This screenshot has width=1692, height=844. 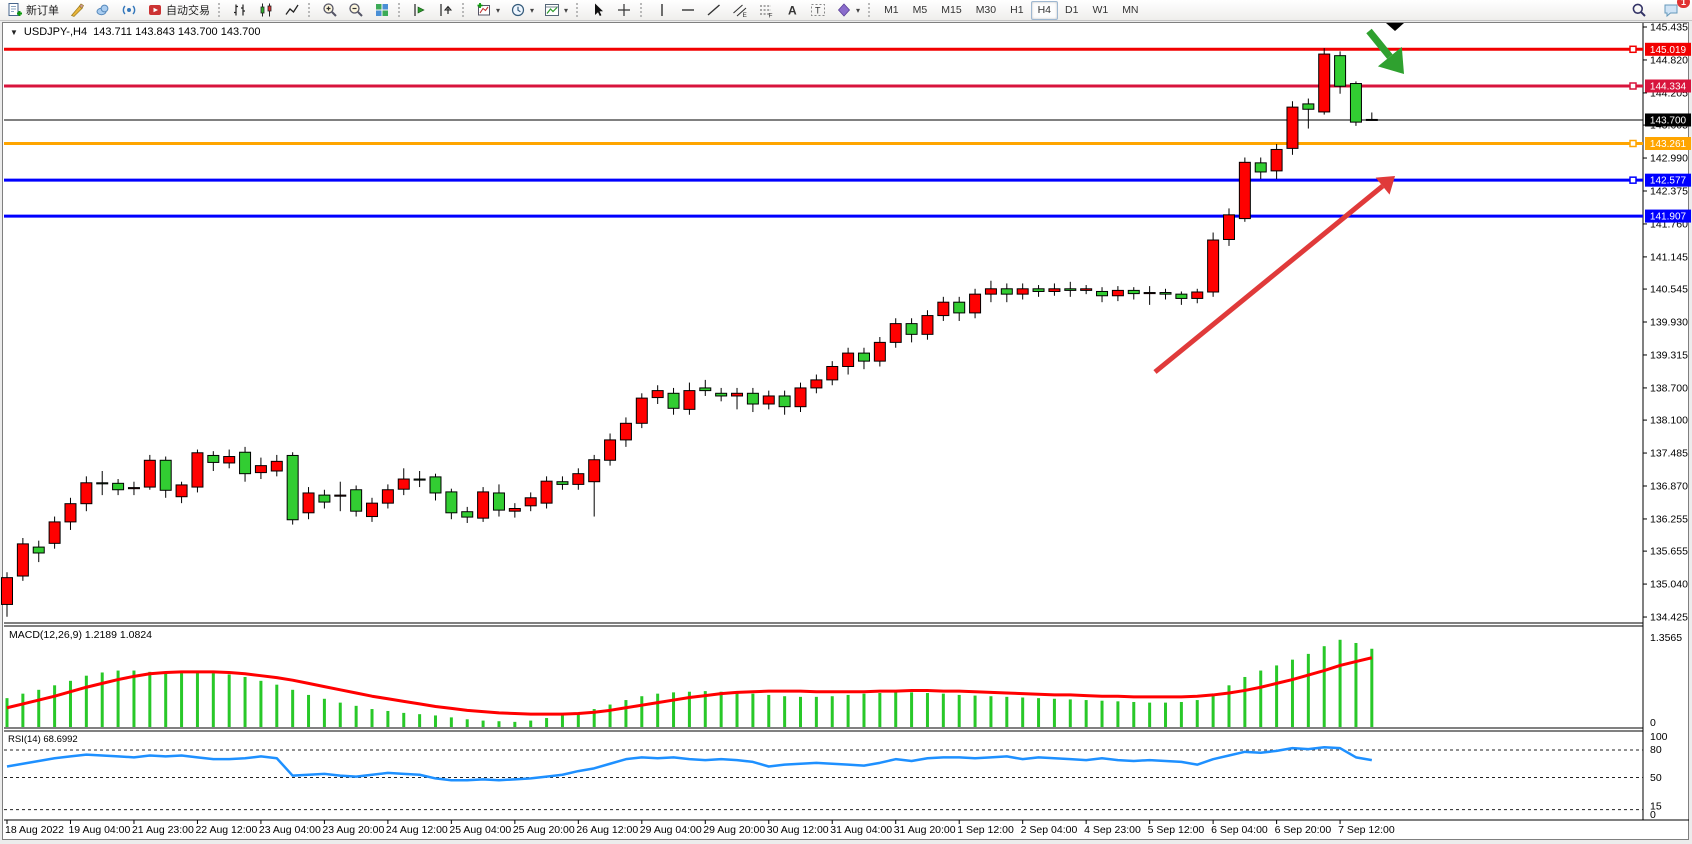 I want to click on crosshair-button, so click(x=624, y=10).